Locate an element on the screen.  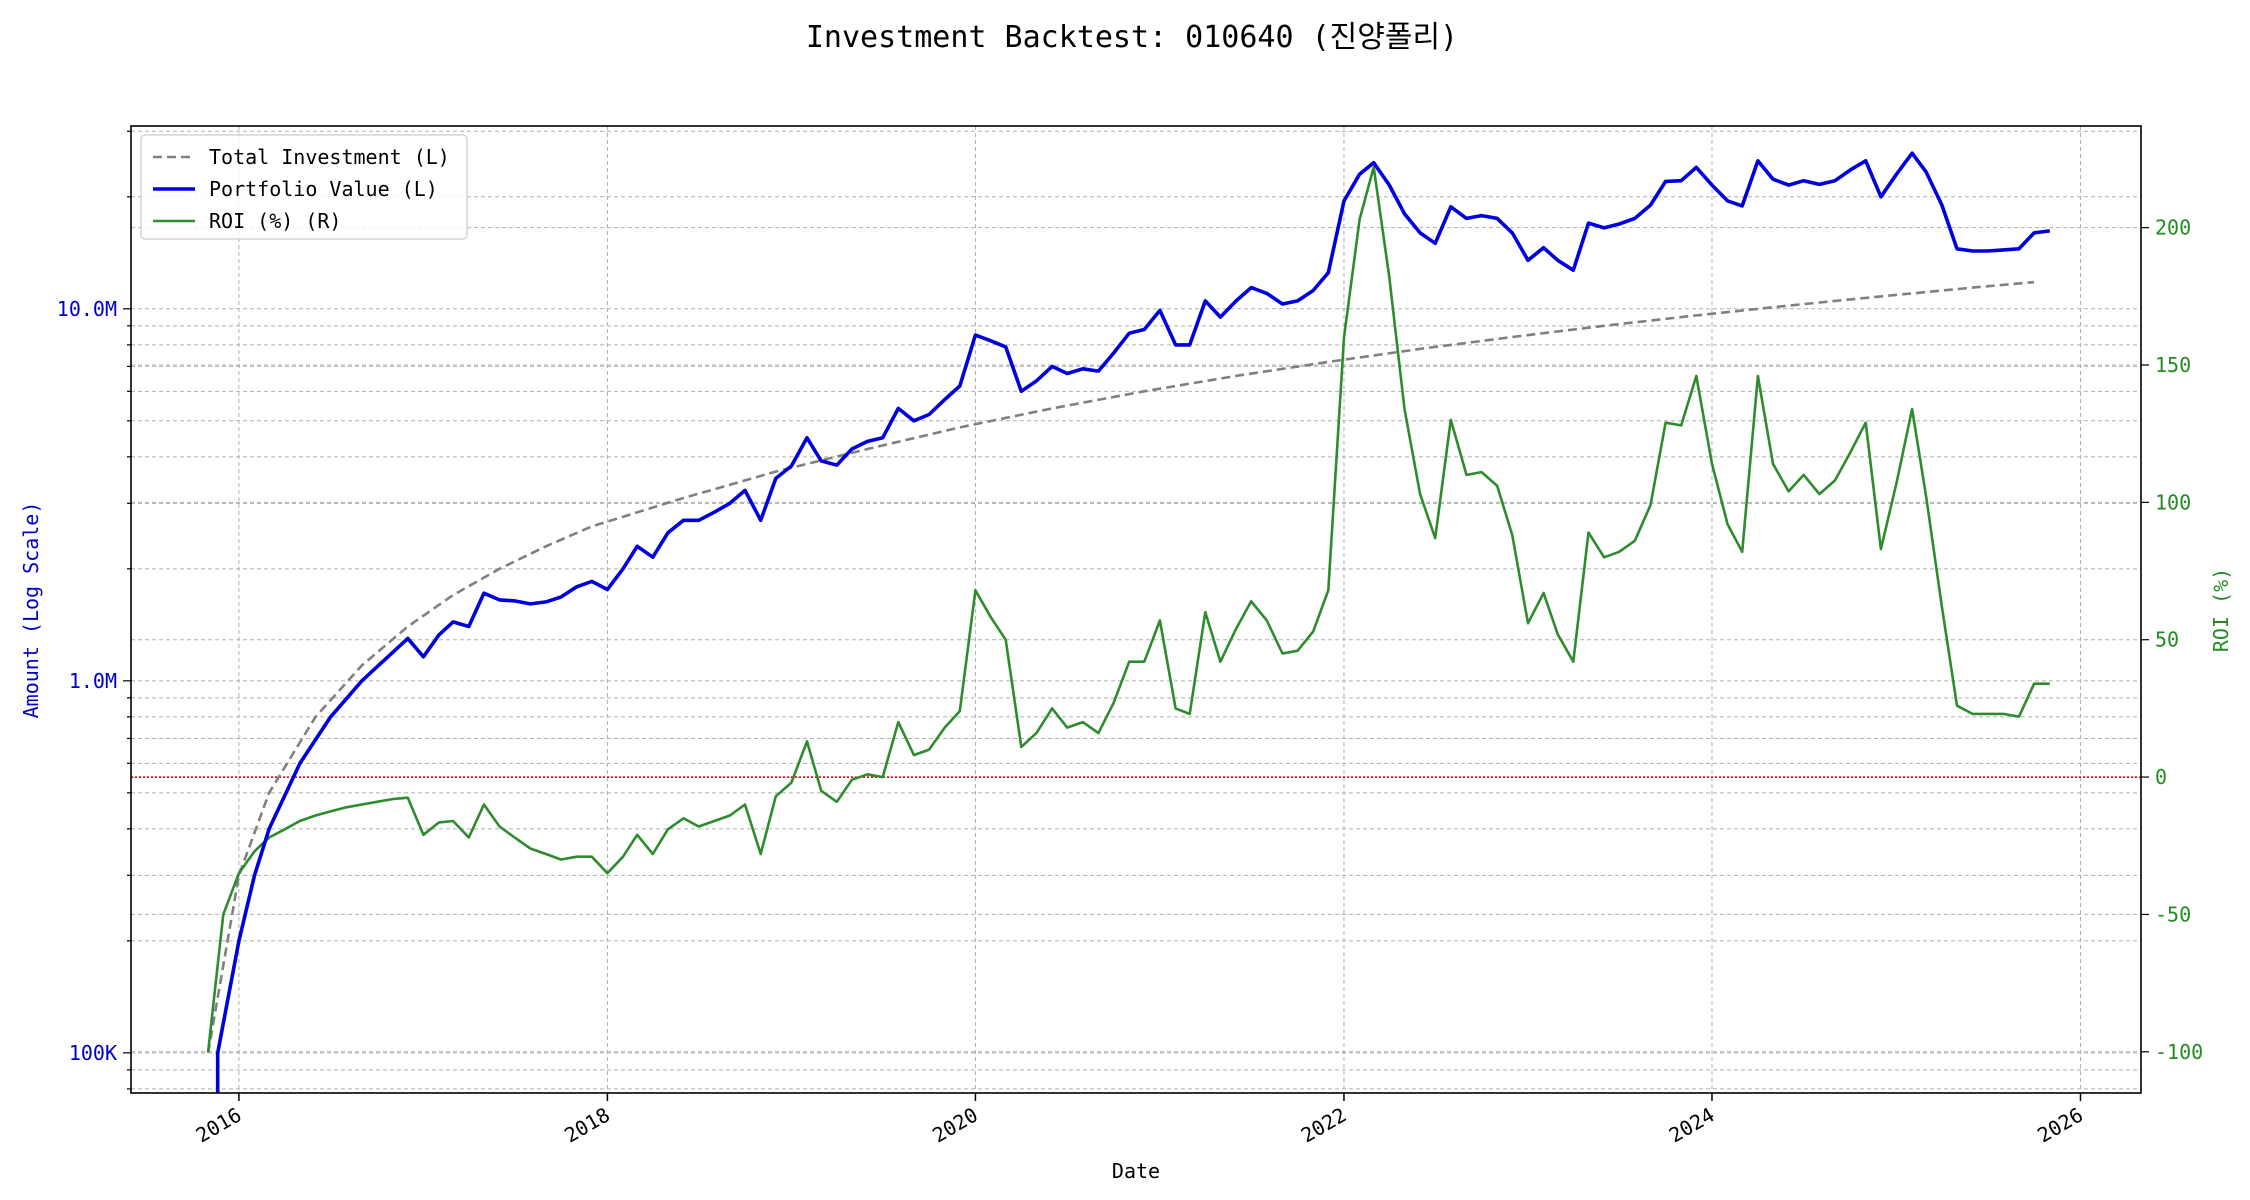
y-right-tick-label: -50 is located at coordinates (2173, 914).